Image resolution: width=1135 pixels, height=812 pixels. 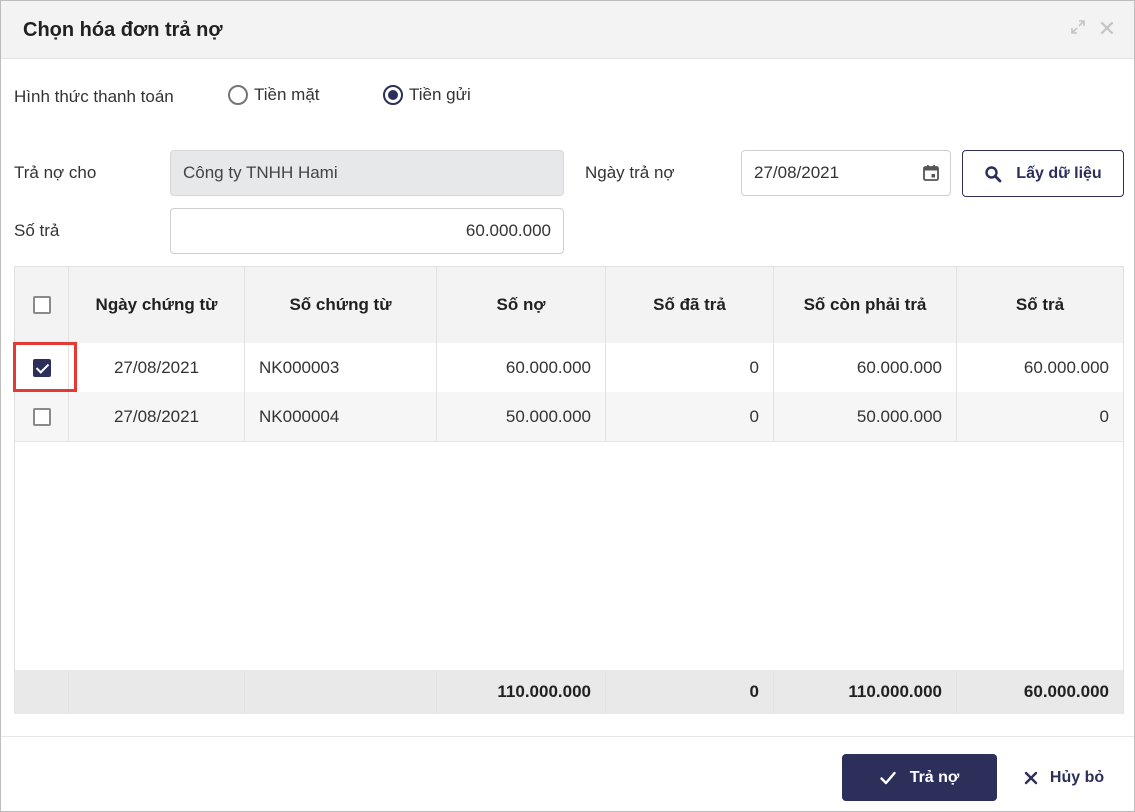 I want to click on cell-debt: 50.000.000, so click(x=521, y=416).